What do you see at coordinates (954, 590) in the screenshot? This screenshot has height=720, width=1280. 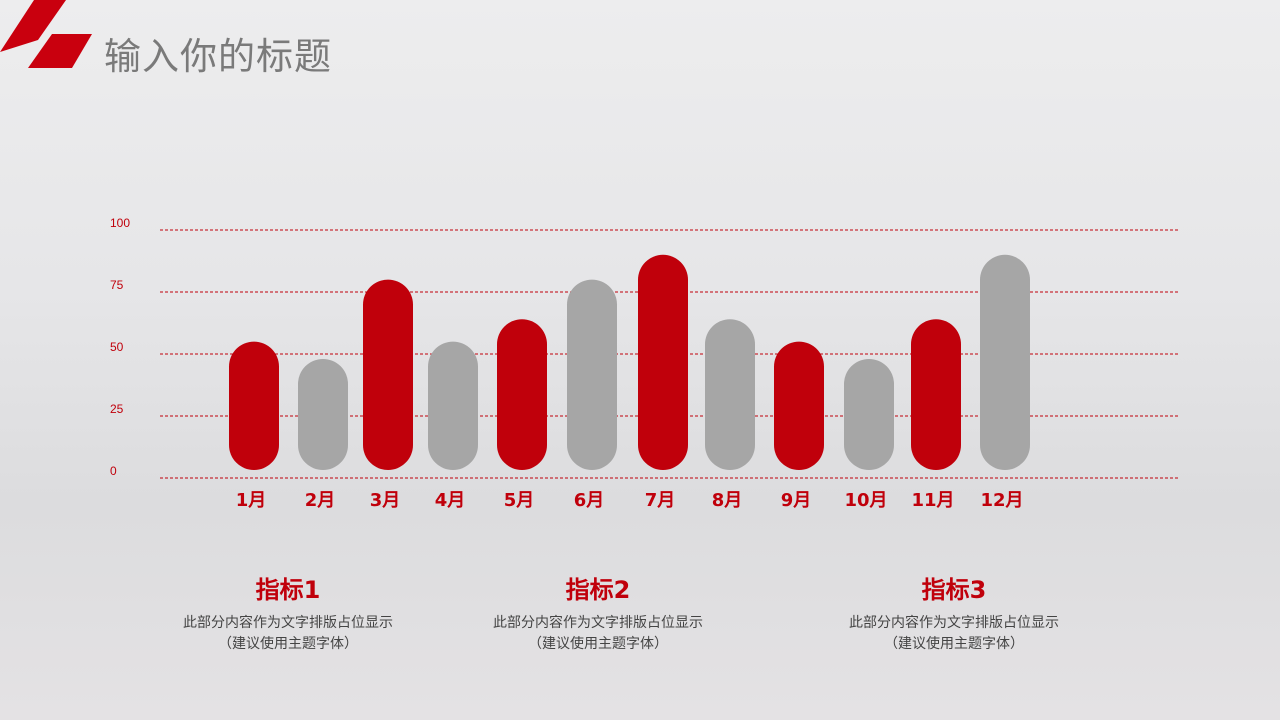 I see `indicator-title: 指标3` at bounding box center [954, 590].